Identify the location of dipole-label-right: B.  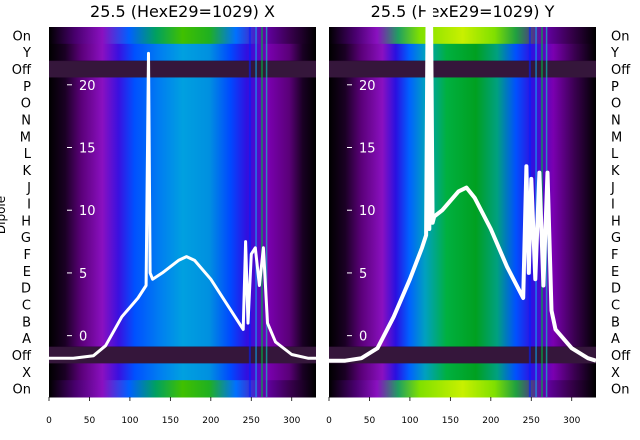
(615, 322).